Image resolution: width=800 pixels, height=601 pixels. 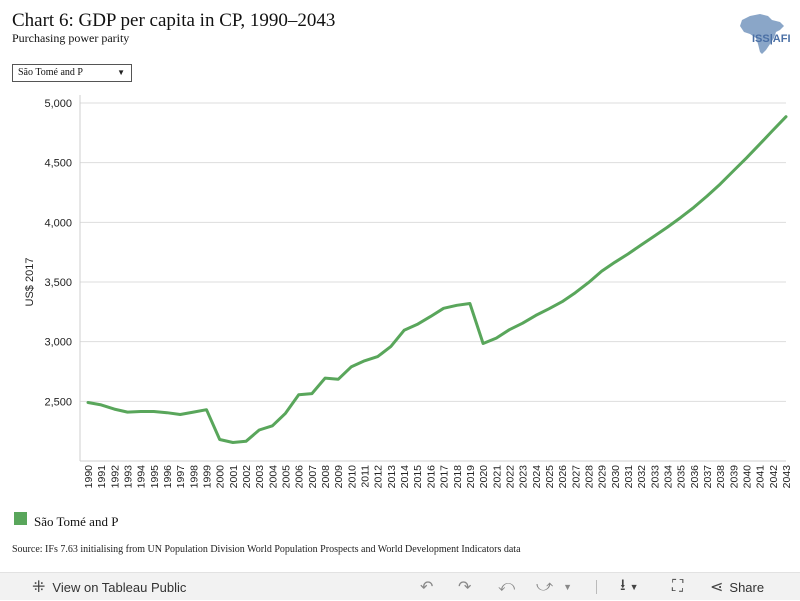 I want to click on x-tick-label: 2010, so click(x=352, y=477).